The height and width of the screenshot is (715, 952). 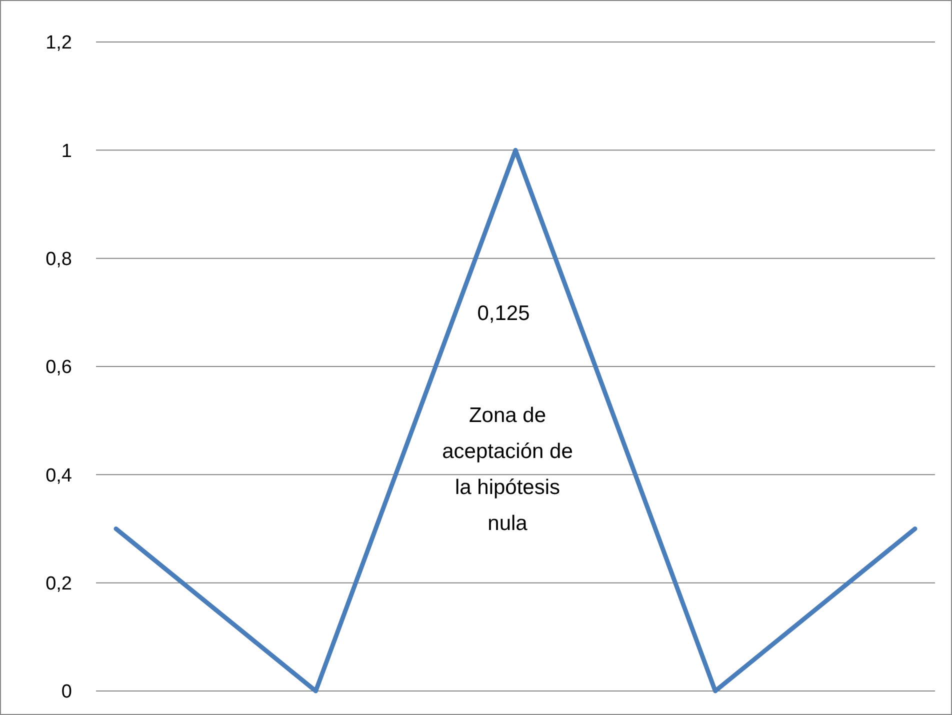 I want to click on y-tick-label: 0, so click(x=66, y=692).